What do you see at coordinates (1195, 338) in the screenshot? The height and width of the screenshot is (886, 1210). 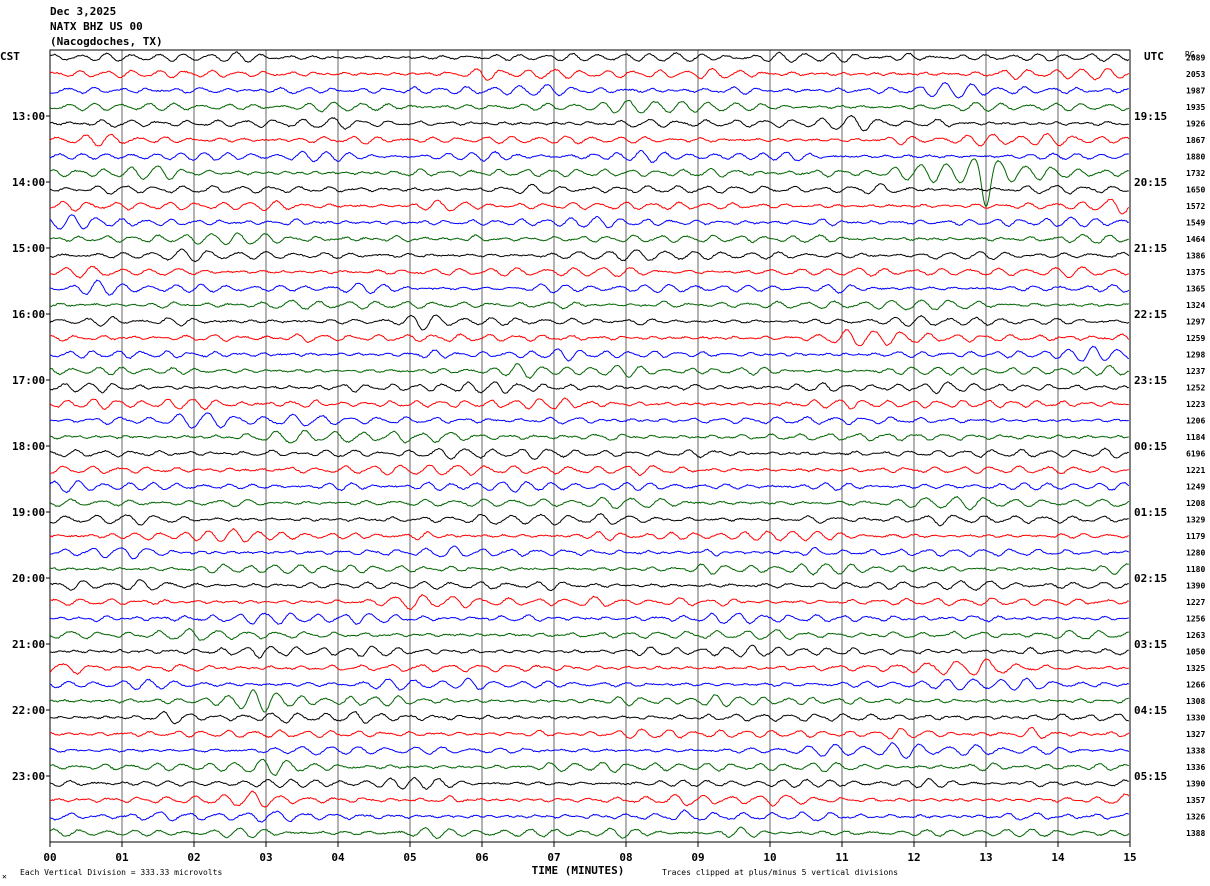 I see `row-value-label: 1259` at bounding box center [1195, 338].